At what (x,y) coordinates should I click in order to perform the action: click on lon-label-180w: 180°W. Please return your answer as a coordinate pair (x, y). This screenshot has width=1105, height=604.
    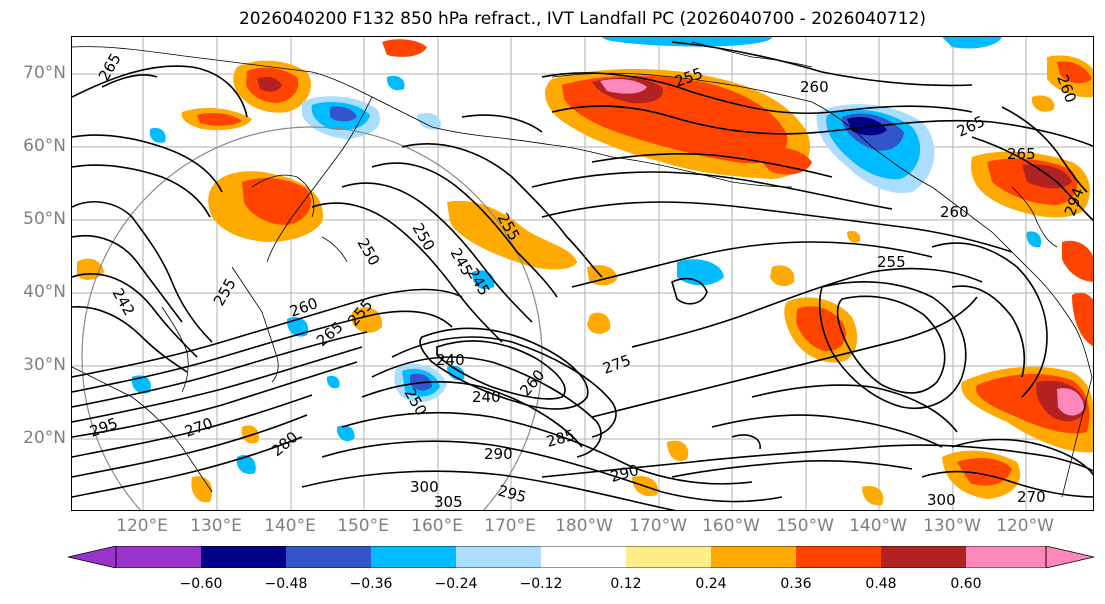
    Looking at the image, I should click on (584, 526).